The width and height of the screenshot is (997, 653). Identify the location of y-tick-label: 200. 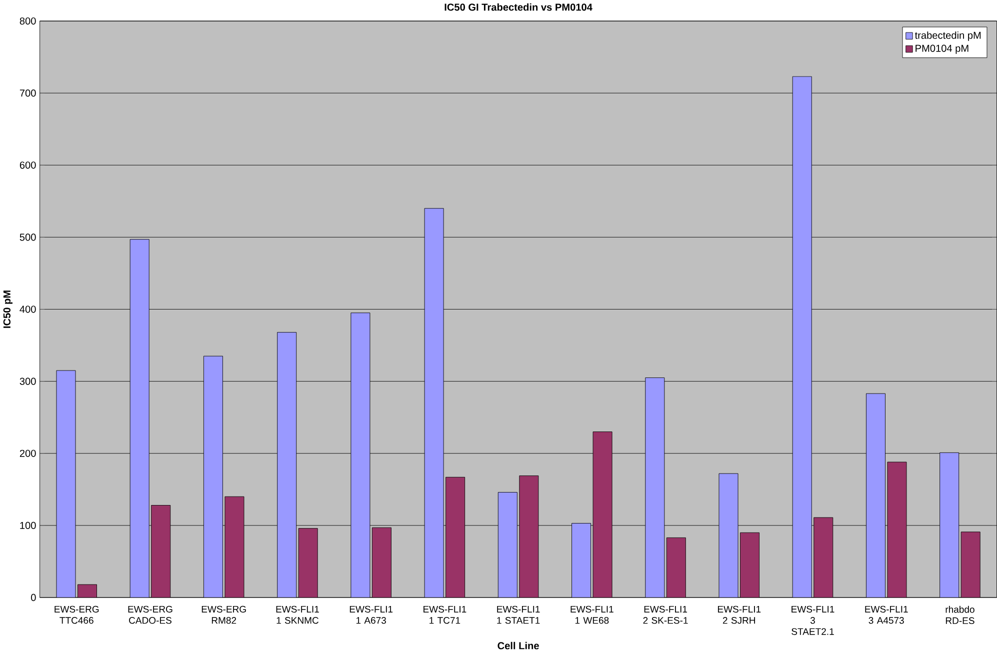
(28, 454).